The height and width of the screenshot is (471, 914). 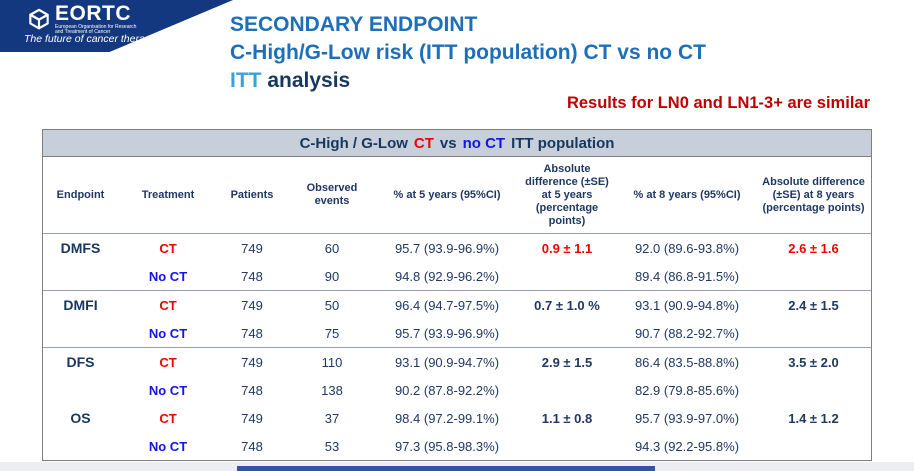 I want to click on table-title-noct: no CT, so click(x=484, y=143).